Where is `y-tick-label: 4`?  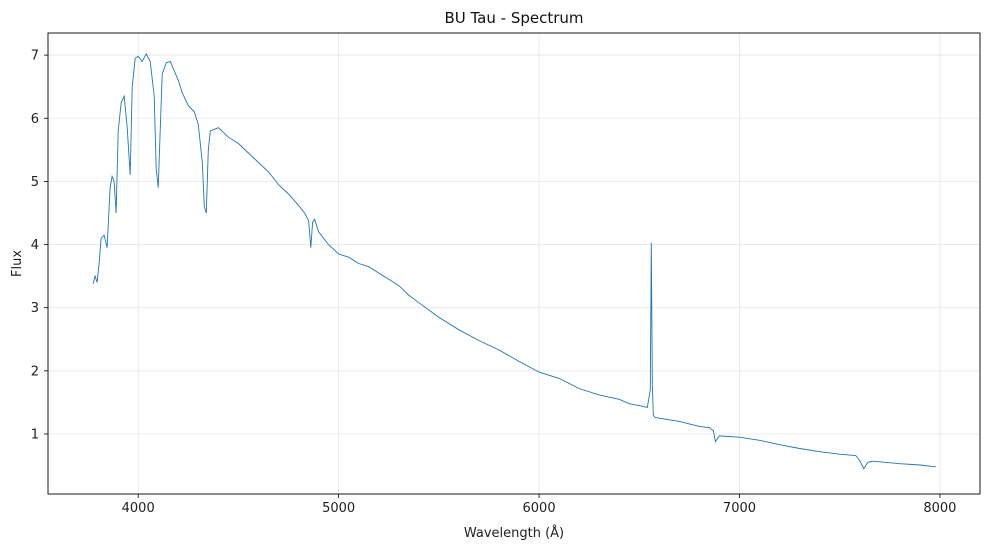
y-tick-label: 4 is located at coordinates (35, 245).